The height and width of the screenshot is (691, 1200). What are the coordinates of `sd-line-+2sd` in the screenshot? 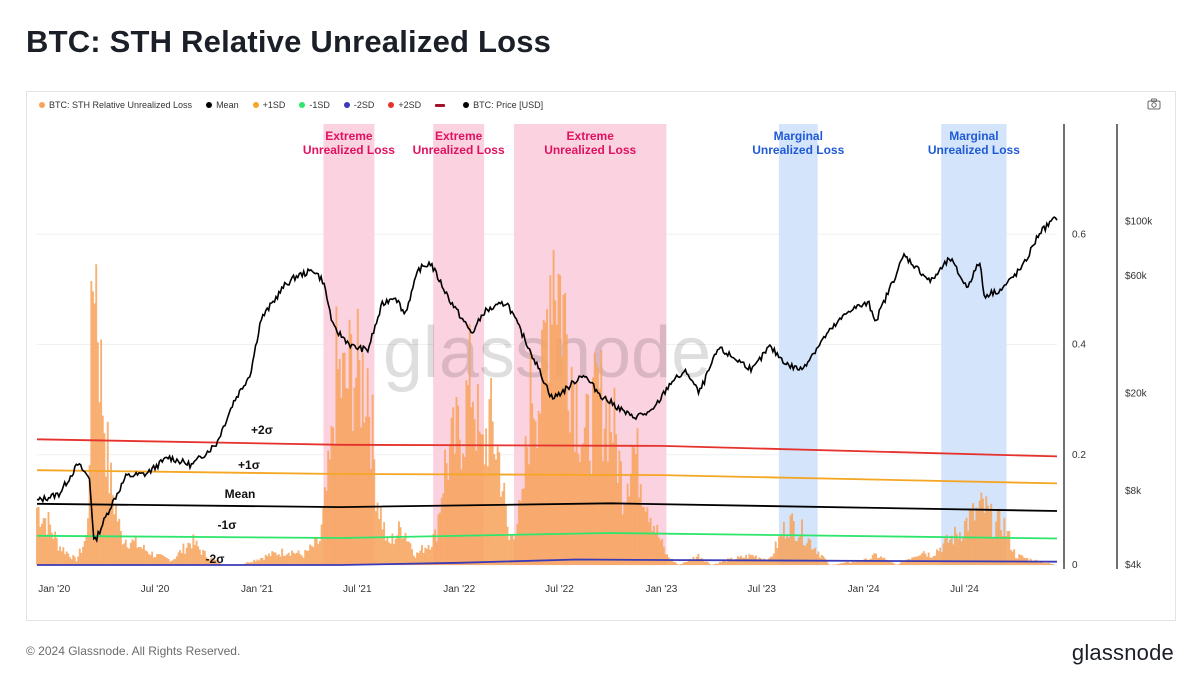 It's located at (547, 448).